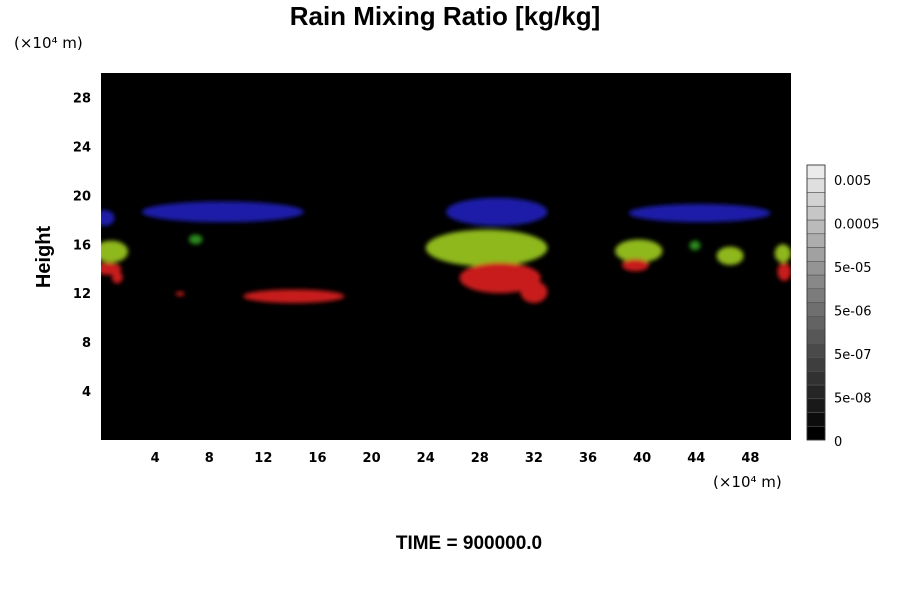  Describe the element at coordinates (155, 458) in the screenshot. I see `x-tick-label: 4` at that location.